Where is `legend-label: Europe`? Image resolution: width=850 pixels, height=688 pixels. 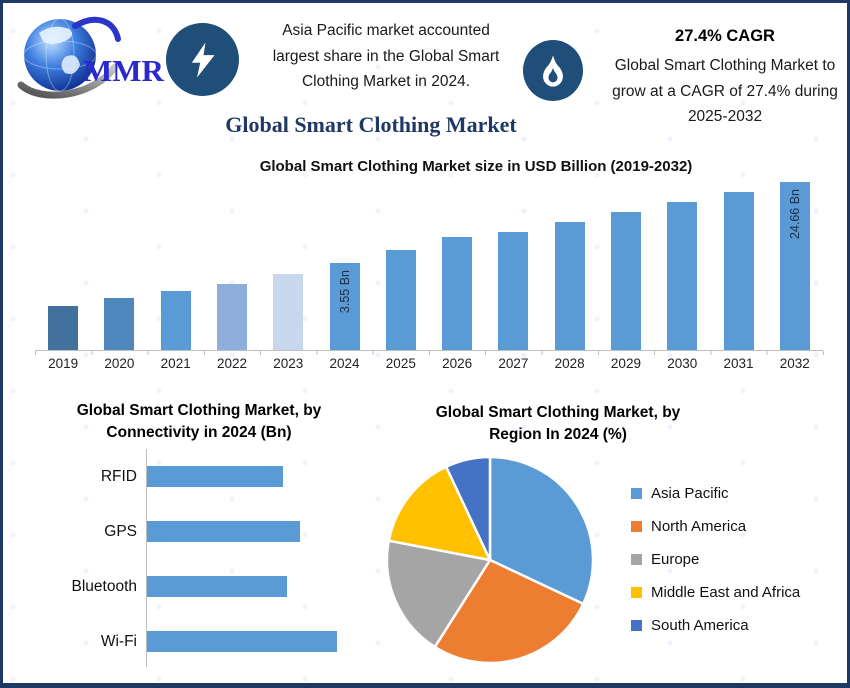 legend-label: Europe is located at coordinates (675, 559).